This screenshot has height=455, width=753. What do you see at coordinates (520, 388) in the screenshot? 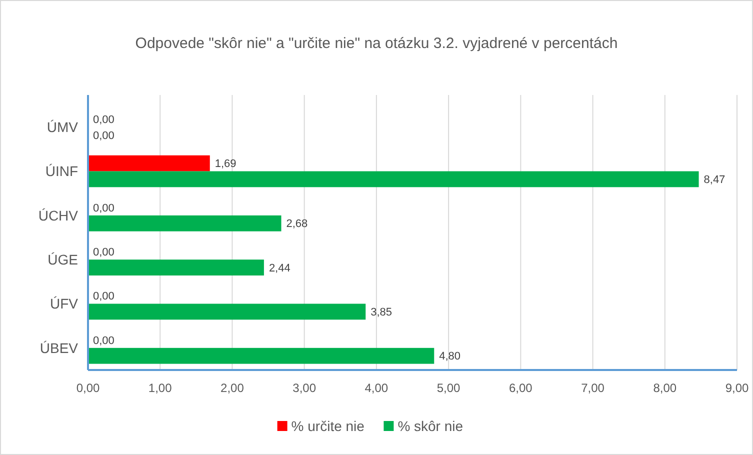
I see `x-tick-label: 6,00` at bounding box center [520, 388].